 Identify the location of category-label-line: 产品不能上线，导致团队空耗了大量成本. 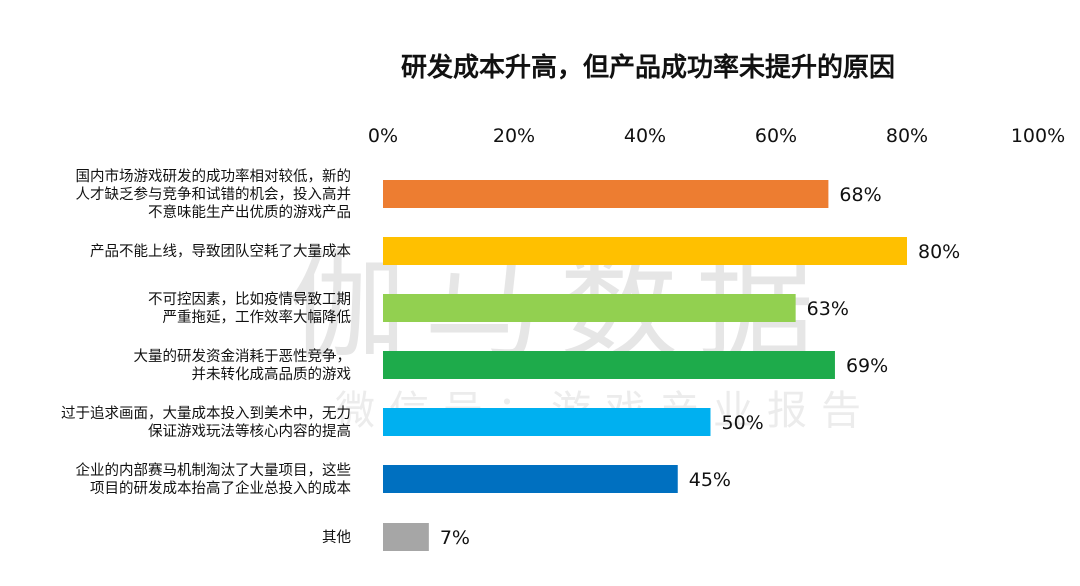
(220, 251).